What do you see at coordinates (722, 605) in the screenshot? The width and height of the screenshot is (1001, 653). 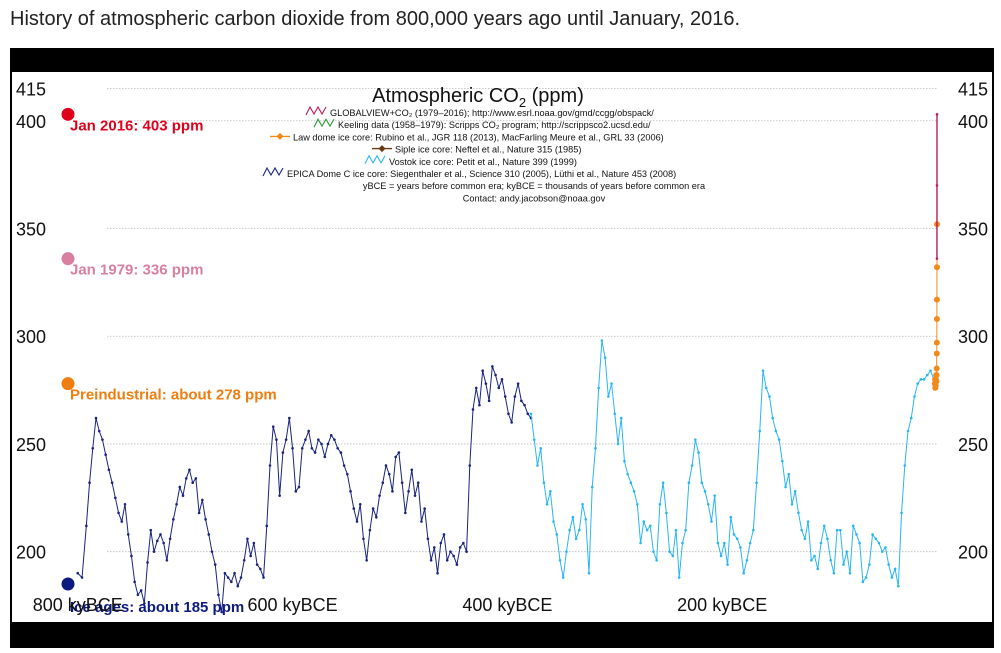 I see `x-tick-label: 200 kyBCE` at bounding box center [722, 605].